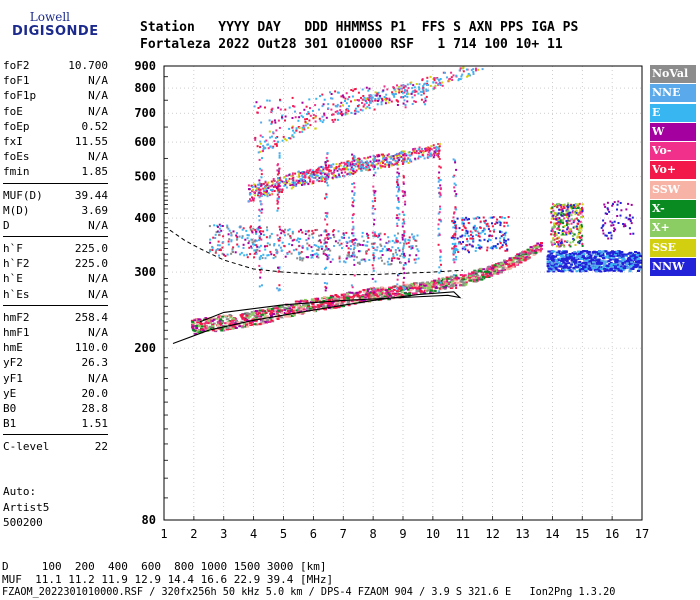 Image resolution: width=700 pixels, height=600 pixels. What do you see at coordinates (55, 393) in the screenshot?
I see `param-row: yE 20.0` at bounding box center [55, 393].